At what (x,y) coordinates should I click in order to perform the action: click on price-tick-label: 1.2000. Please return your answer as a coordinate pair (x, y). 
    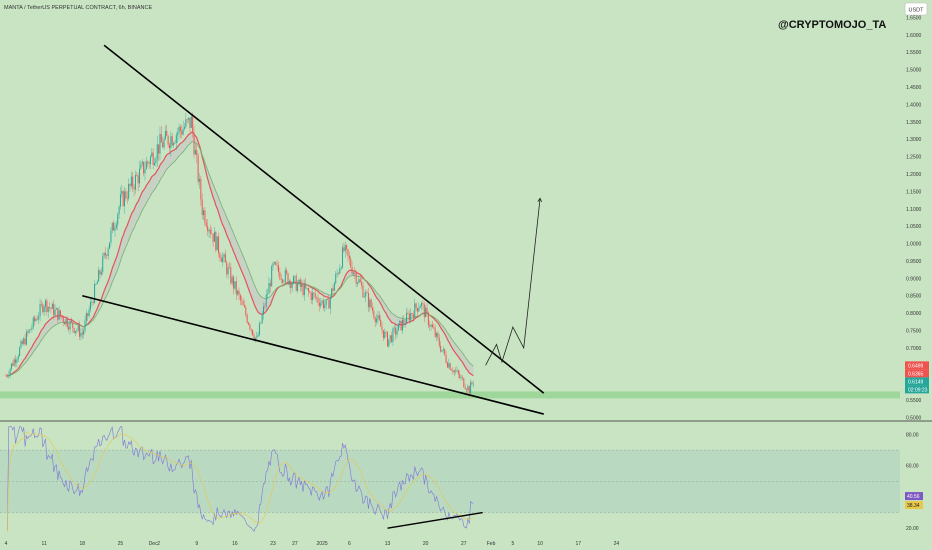
    Looking at the image, I should click on (914, 175).